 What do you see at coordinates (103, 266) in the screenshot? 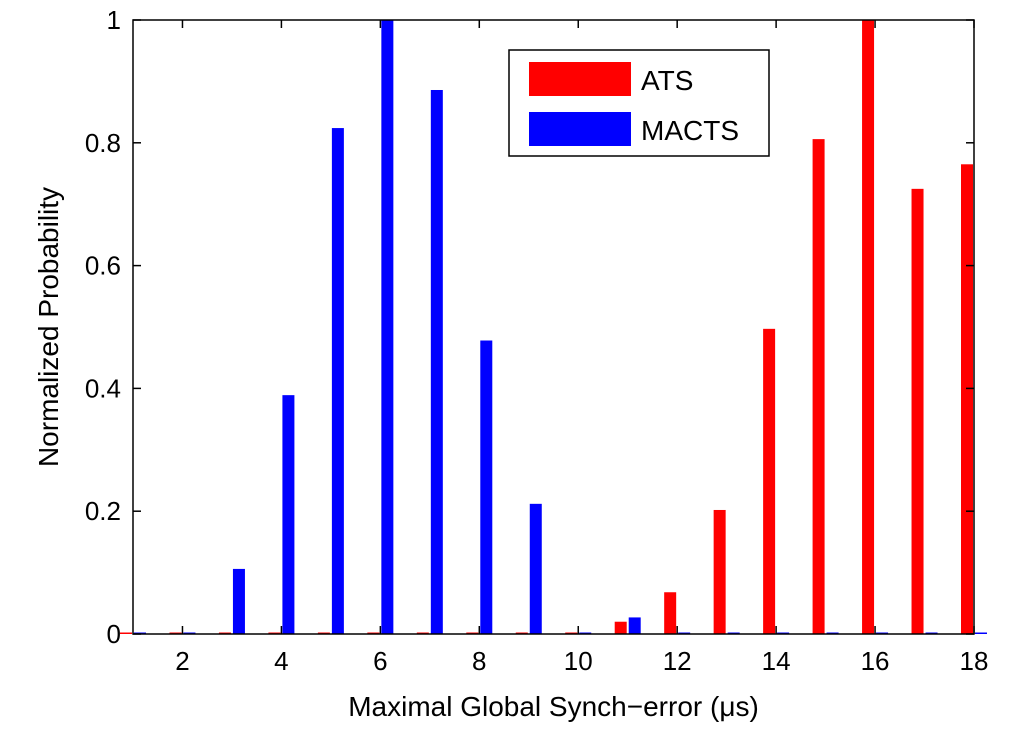
I see `y-tick-label: 0.6` at bounding box center [103, 266].